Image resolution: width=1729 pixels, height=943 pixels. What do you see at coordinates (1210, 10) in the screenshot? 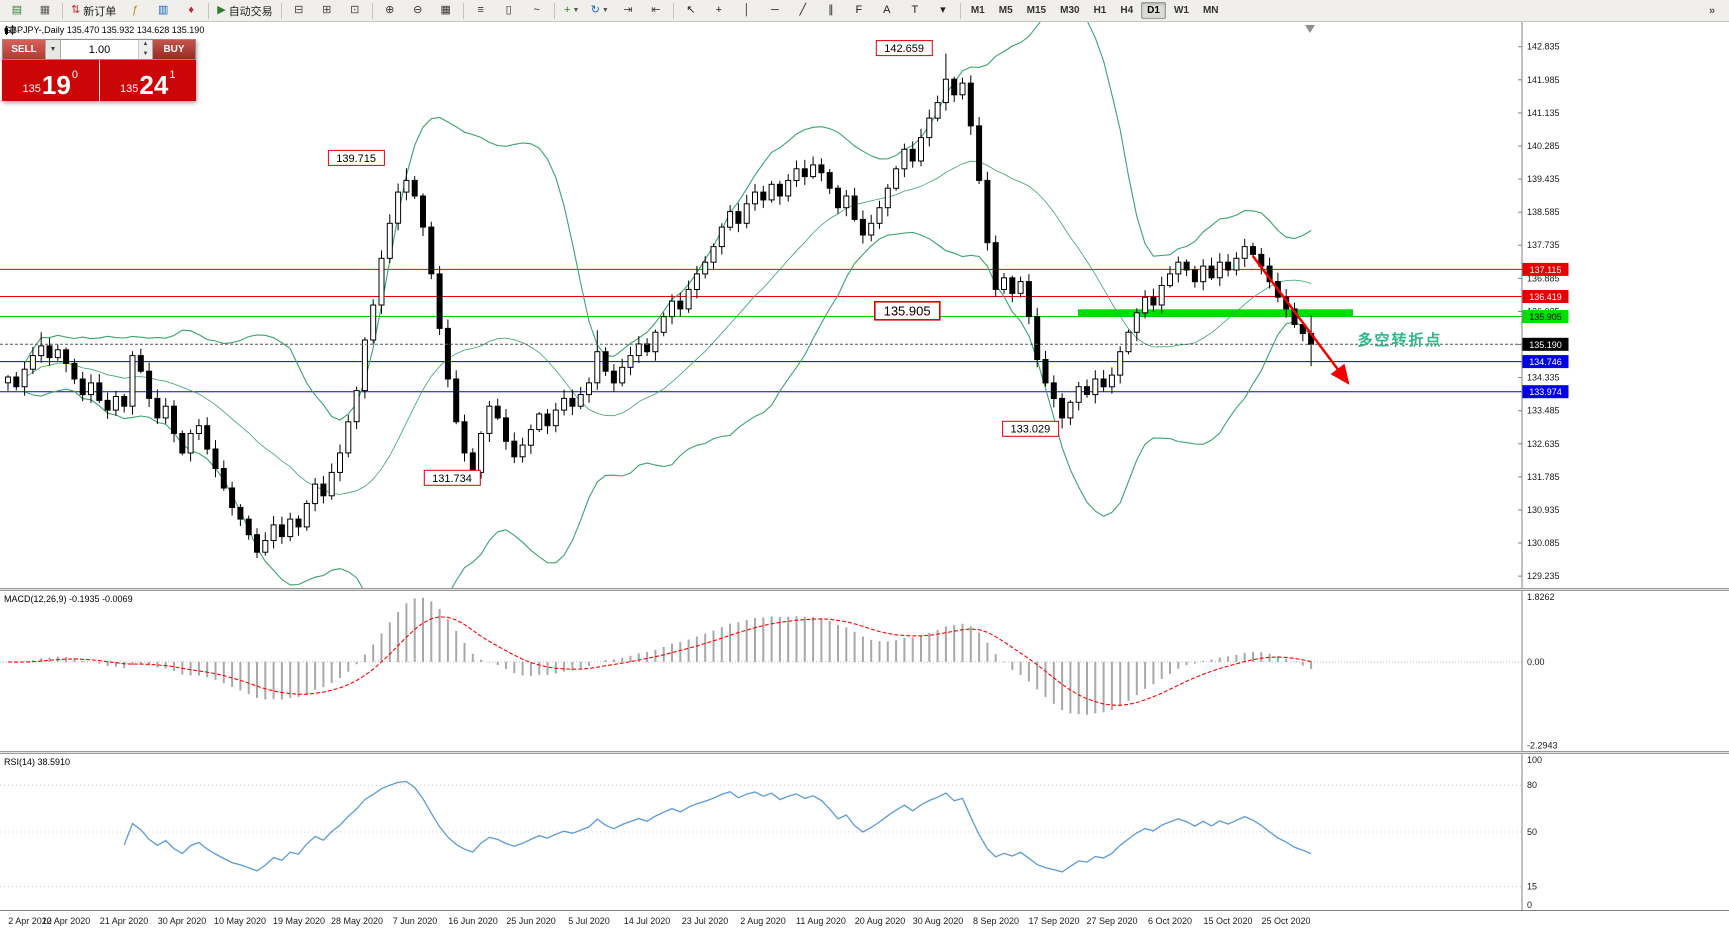
I see `timeframe-mn-button: MN` at bounding box center [1210, 10].